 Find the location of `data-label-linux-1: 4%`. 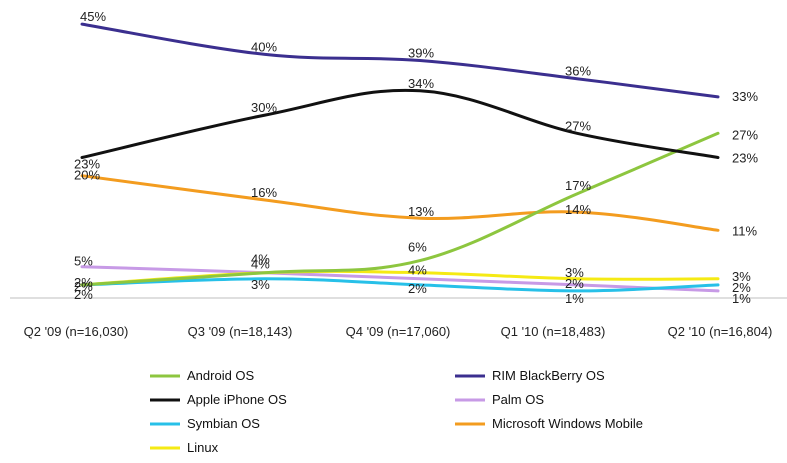

data-label-linux-1: 4% is located at coordinates (260, 264).